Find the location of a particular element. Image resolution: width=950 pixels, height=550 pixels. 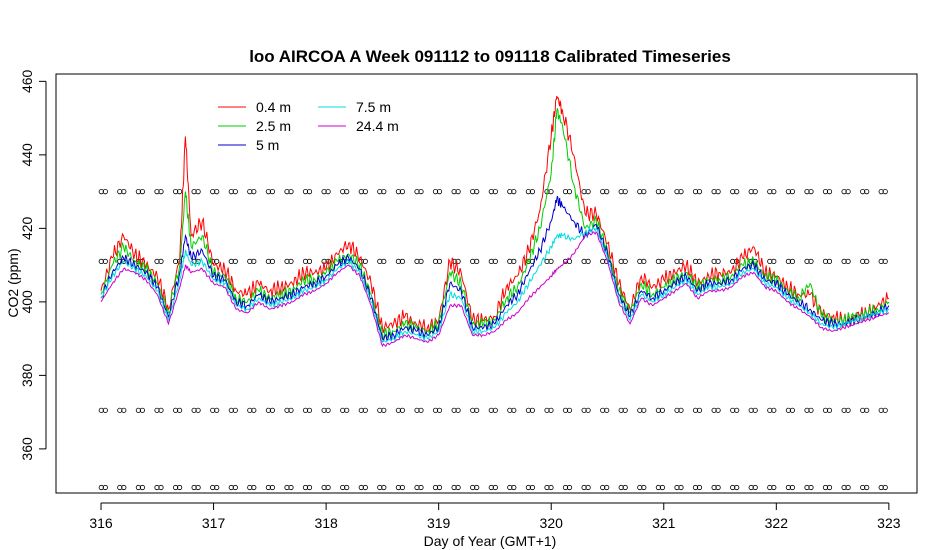

legend-label: 24.4 m is located at coordinates (377, 126).